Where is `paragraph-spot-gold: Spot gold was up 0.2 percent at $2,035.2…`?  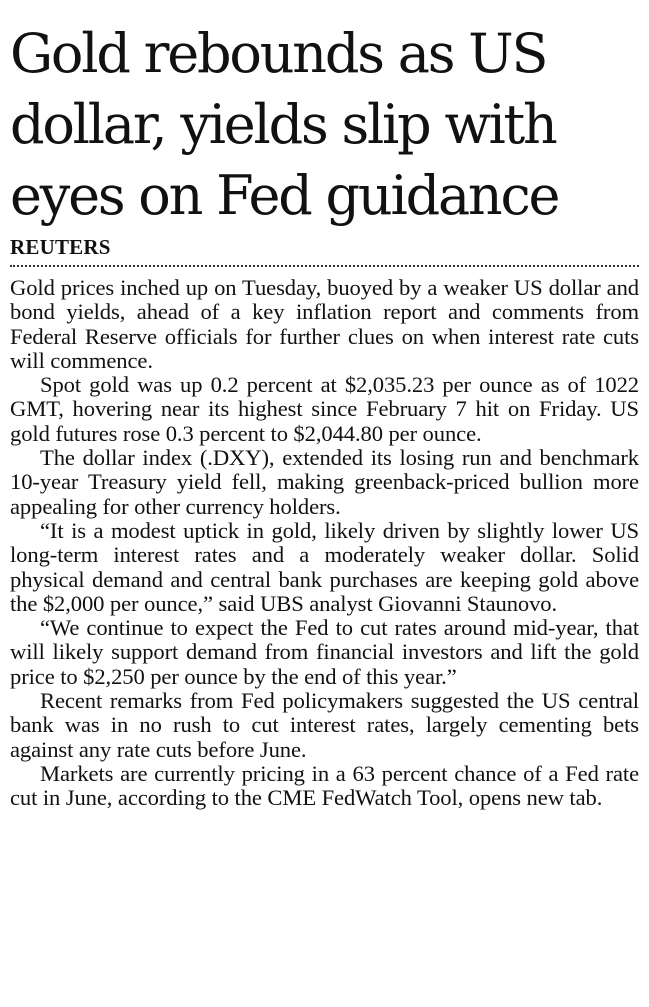 paragraph-spot-gold: Spot gold was up 0.2 percent at $2,035.2… is located at coordinates (324, 409).